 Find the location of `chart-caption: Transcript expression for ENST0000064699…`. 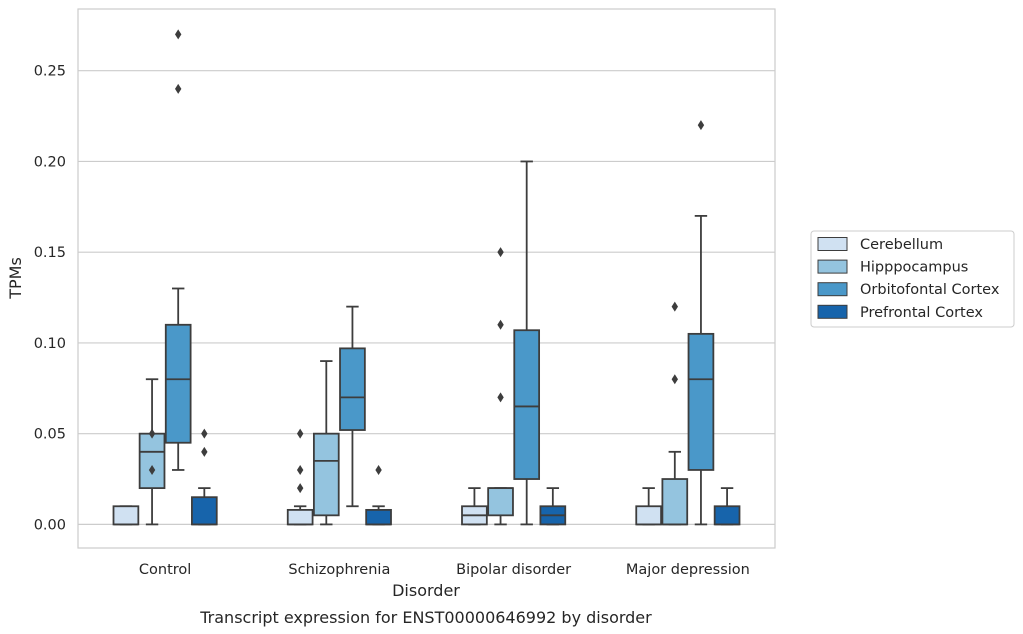

chart-caption: Transcript expression for ENST0000064699… is located at coordinates (425, 617).